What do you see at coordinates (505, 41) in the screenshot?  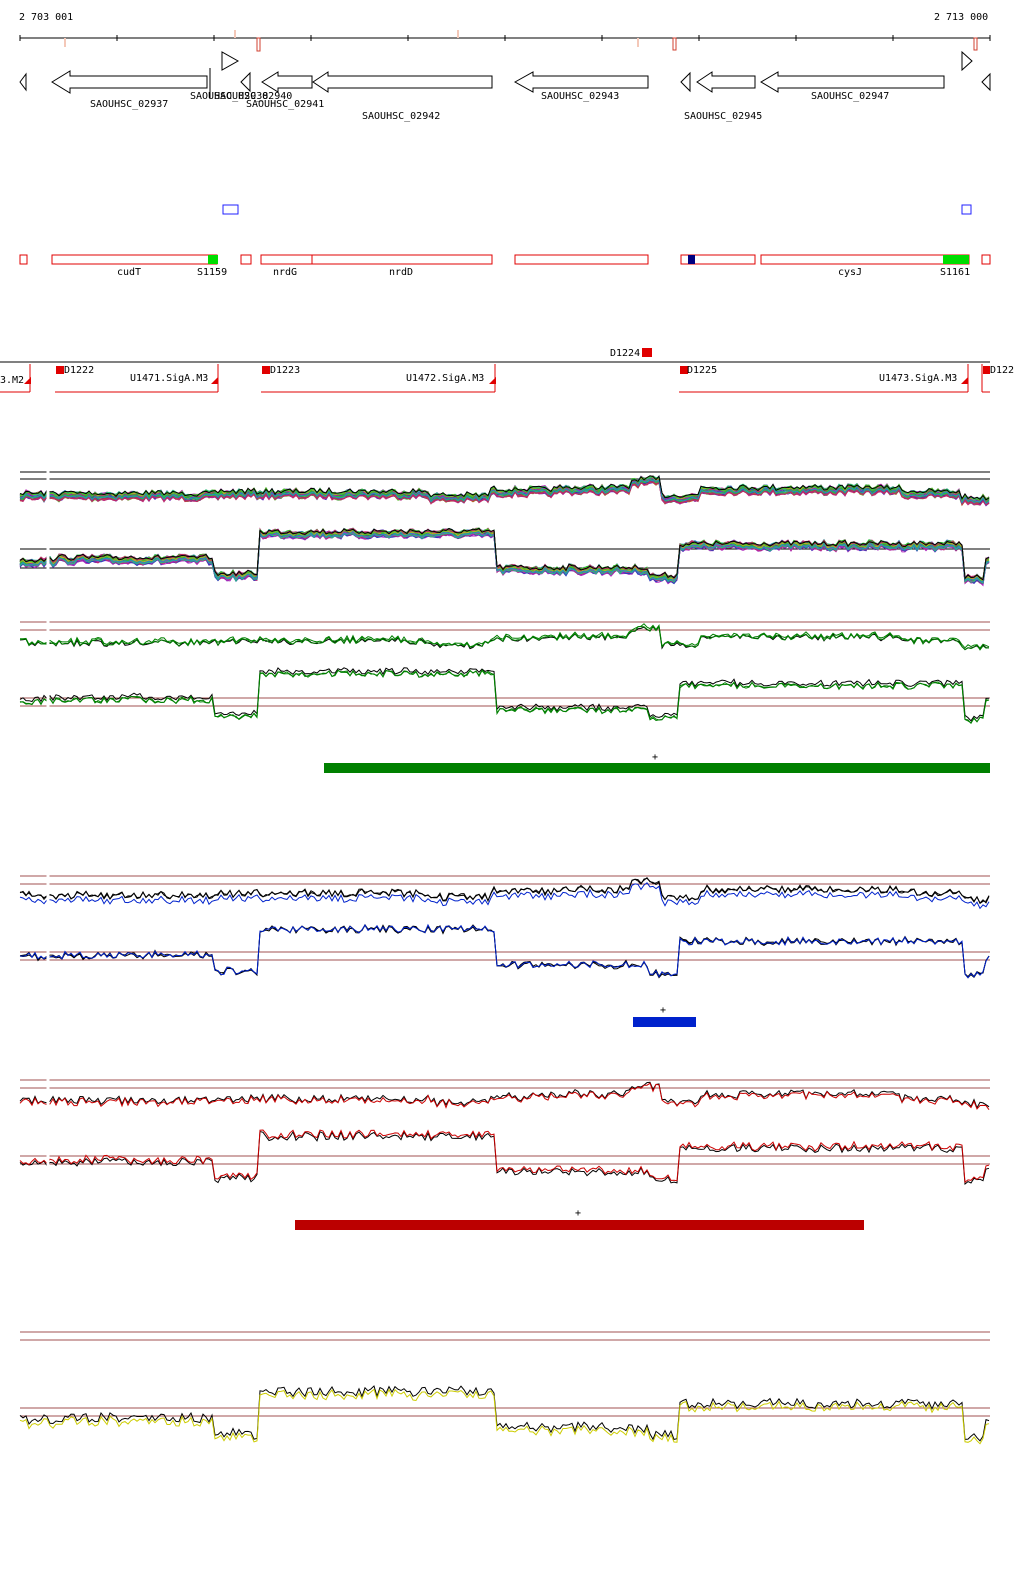 I see `coordinate-ruler` at bounding box center [505, 41].